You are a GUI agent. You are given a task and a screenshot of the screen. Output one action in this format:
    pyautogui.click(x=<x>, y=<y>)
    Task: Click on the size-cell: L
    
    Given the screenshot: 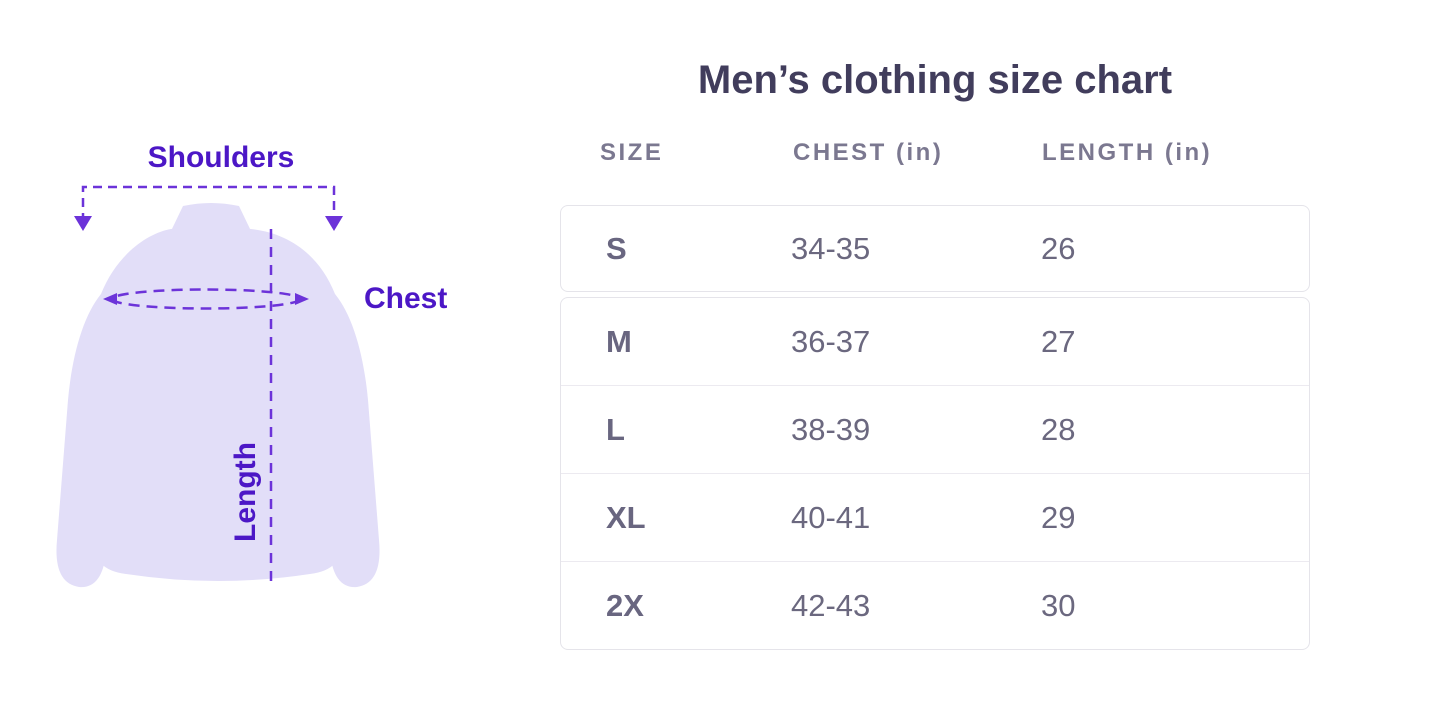 What is the action you would take?
    pyautogui.click(x=615, y=429)
    